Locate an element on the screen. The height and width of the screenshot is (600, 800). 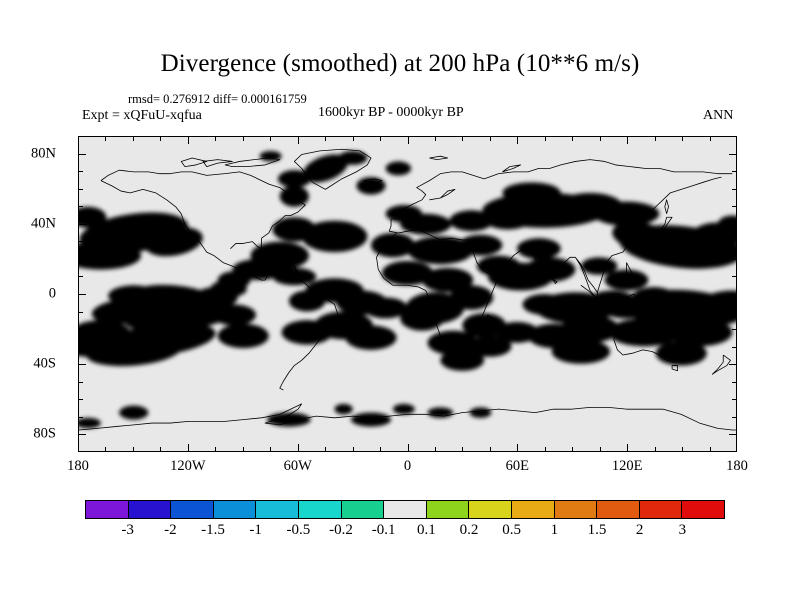
rmsd-annotation: rmsd= 0.276912 diff= 0.000161759 is located at coordinates (217, 99).